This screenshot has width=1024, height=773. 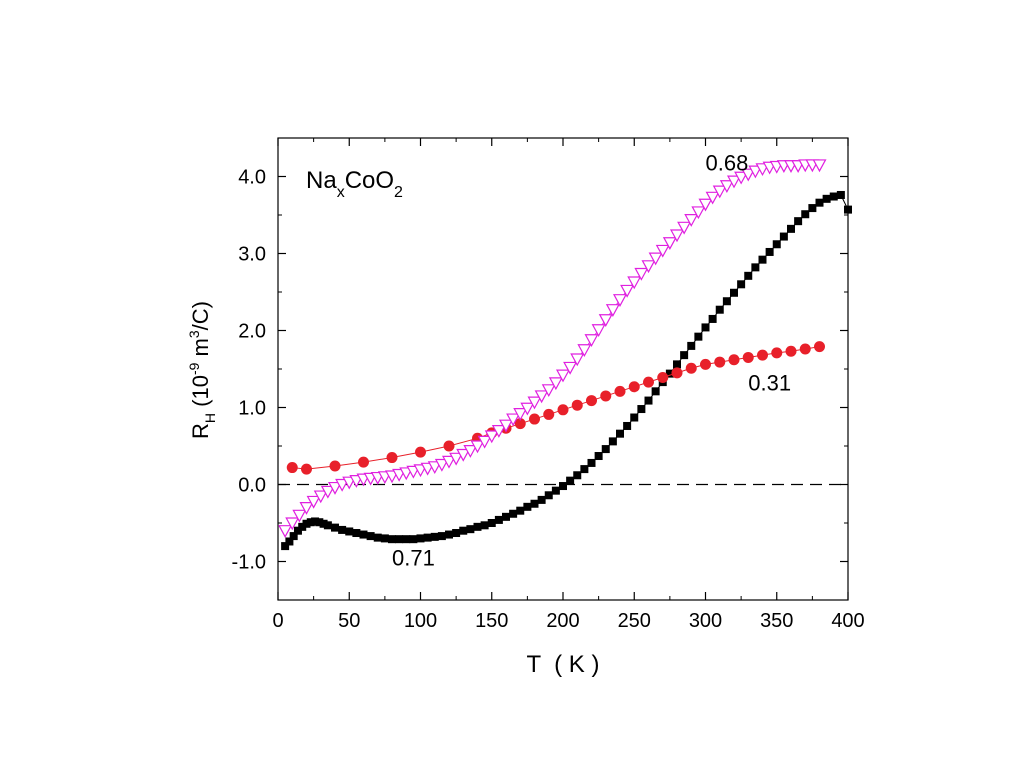 What do you see at coordinates (634, 621) in the screenshot?
I see `x-tick-label: 250` at bounding box center [634, 621].